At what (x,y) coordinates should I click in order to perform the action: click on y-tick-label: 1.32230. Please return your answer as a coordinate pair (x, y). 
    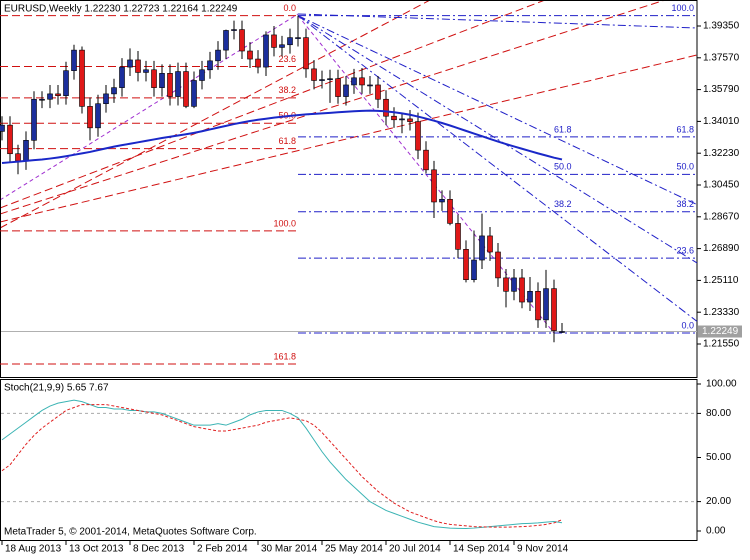
    Looking at the image, I should click on (721, 153).